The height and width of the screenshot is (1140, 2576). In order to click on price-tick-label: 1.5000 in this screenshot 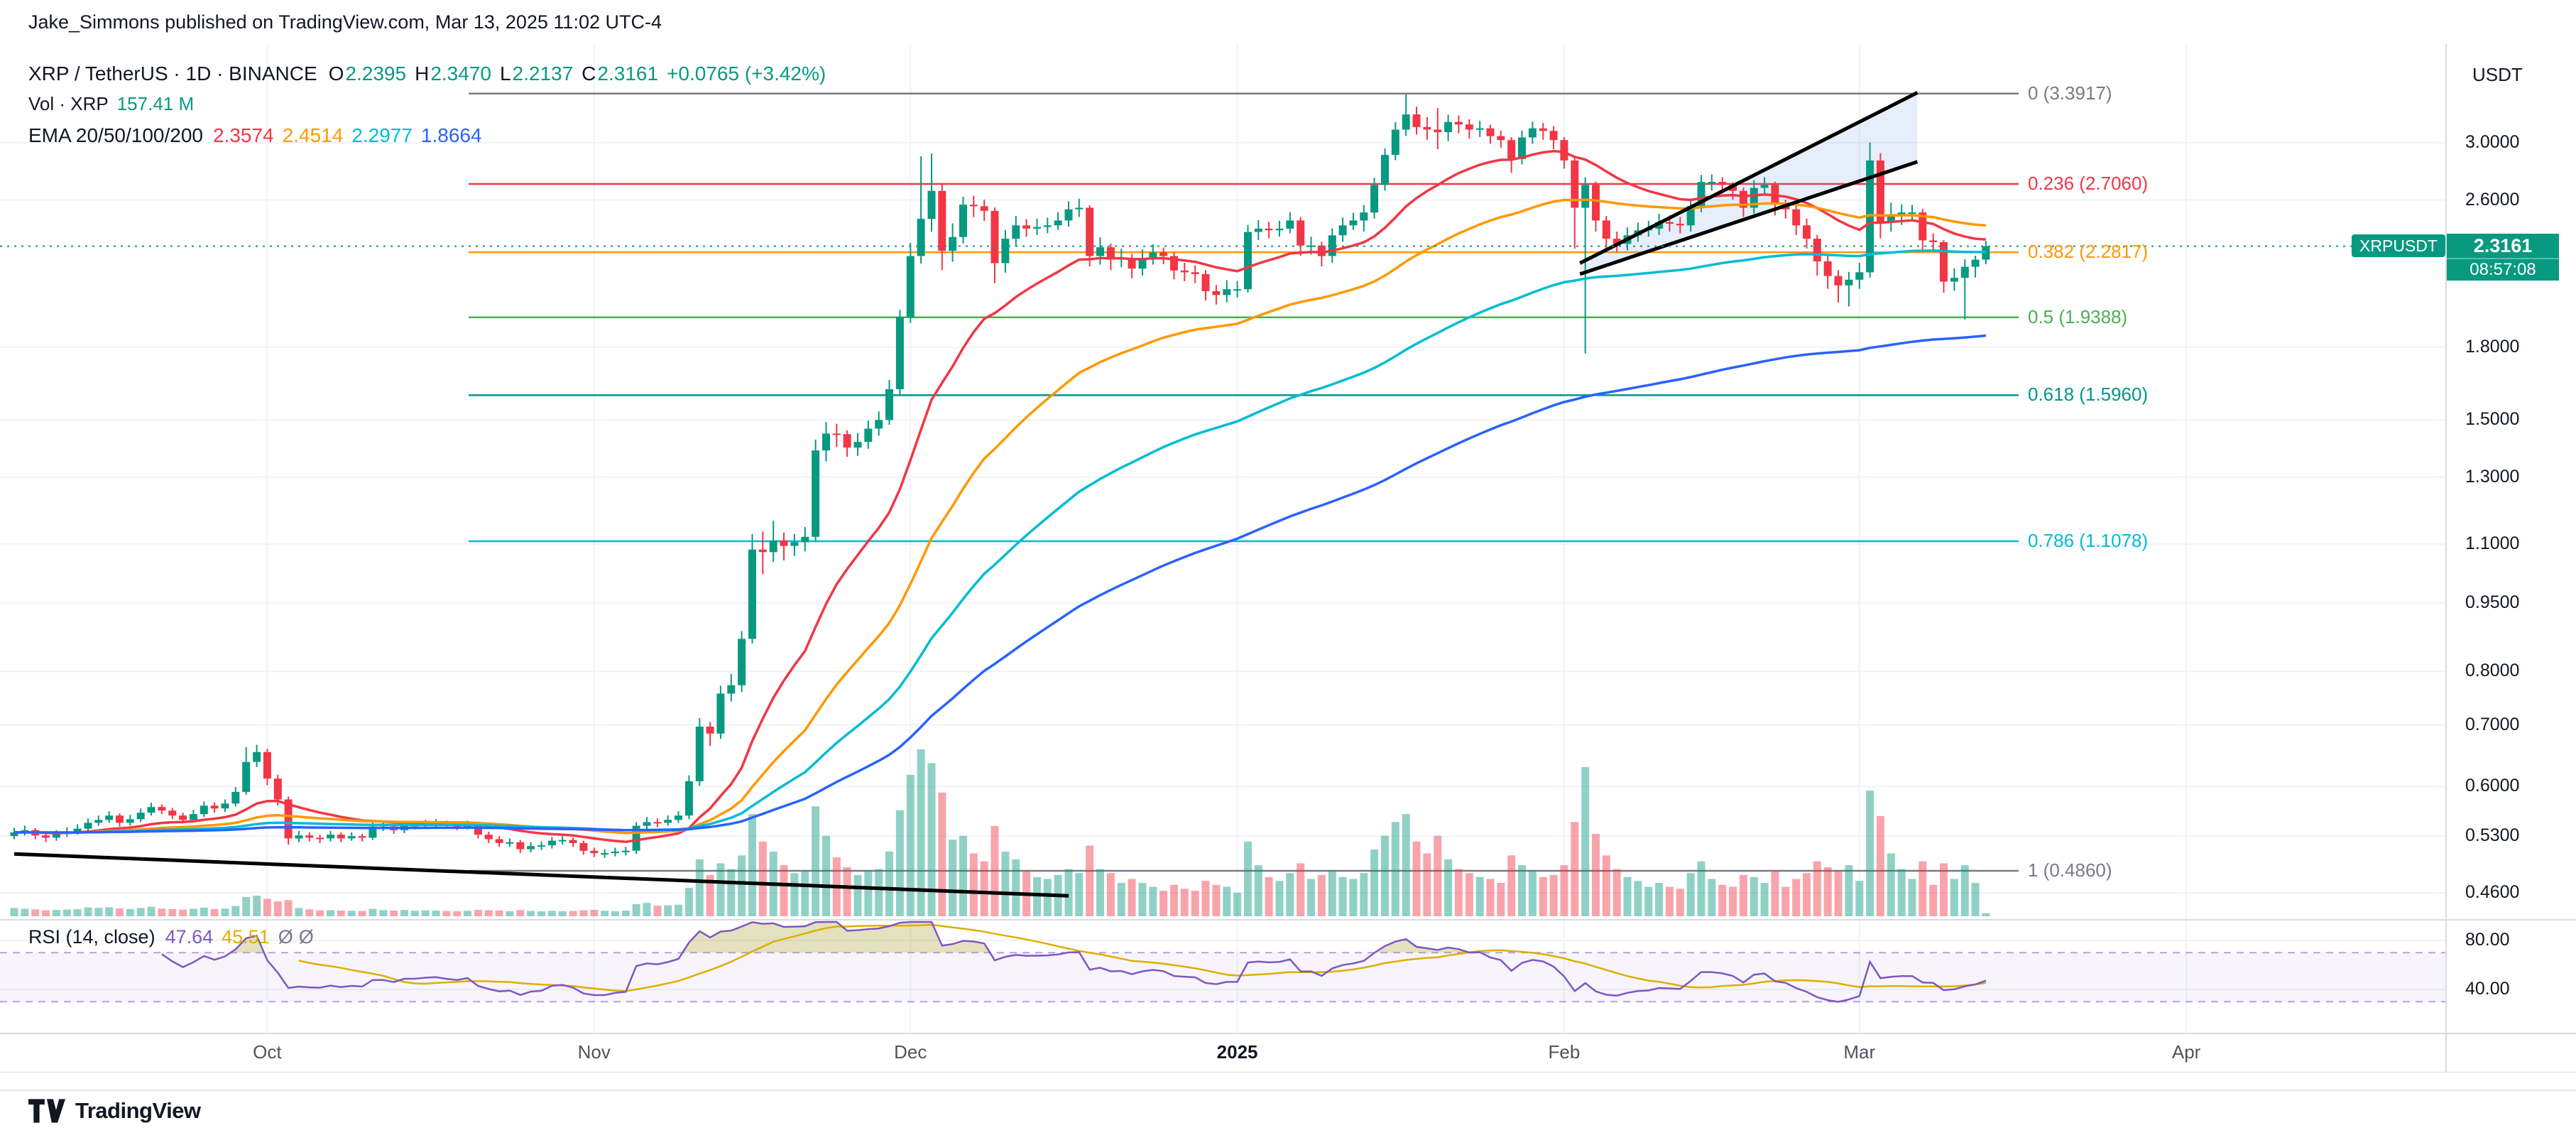, I will do `click(2492, 419)`.